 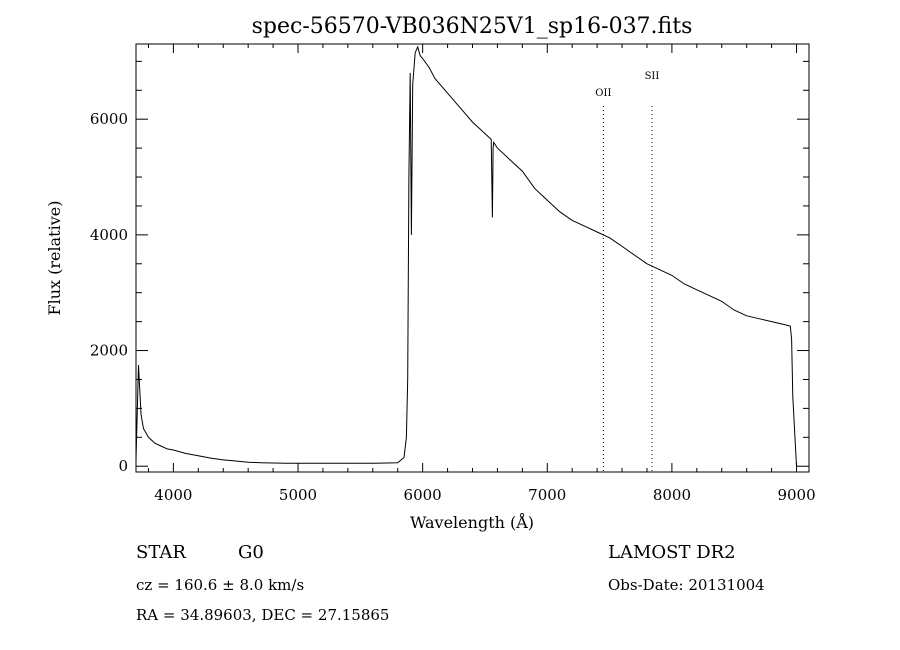 I want to click on y-axis-label: Flux (relative), so click(x=54, y=258).